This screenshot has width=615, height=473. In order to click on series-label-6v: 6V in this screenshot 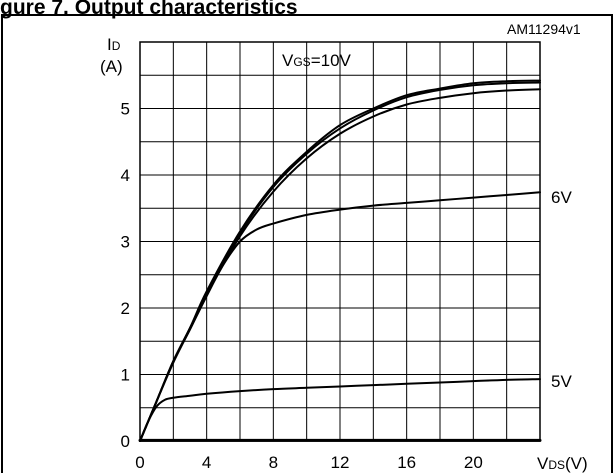, I will do `click(561, 197)`.